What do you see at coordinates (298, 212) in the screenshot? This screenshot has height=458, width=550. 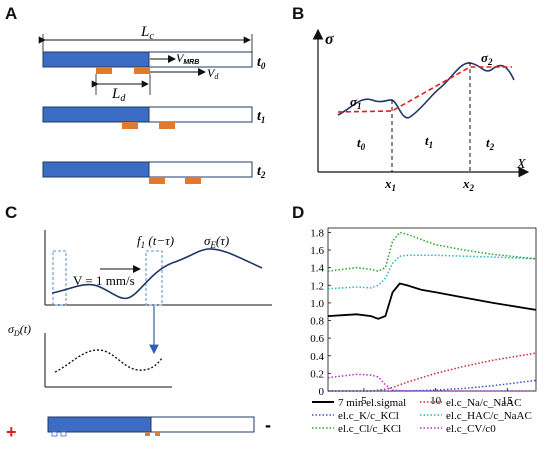 I see `panel-label-d: D` at bounding box center [298, 212].